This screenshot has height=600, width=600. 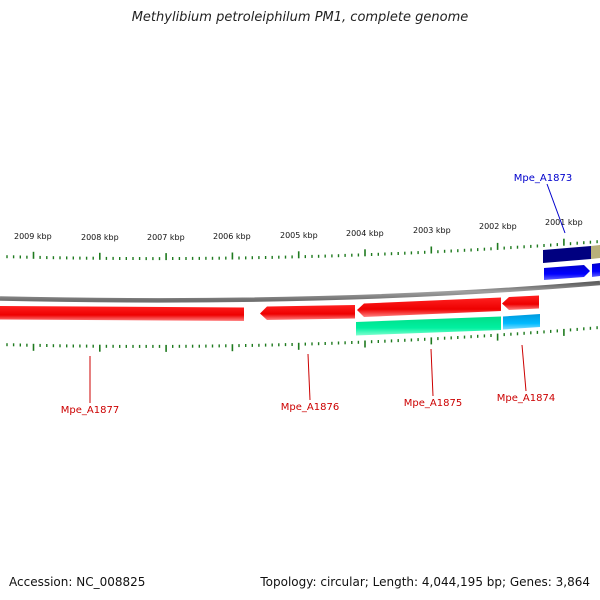 I want to click on scale-ticks-upper, so click(x=302, y=249).